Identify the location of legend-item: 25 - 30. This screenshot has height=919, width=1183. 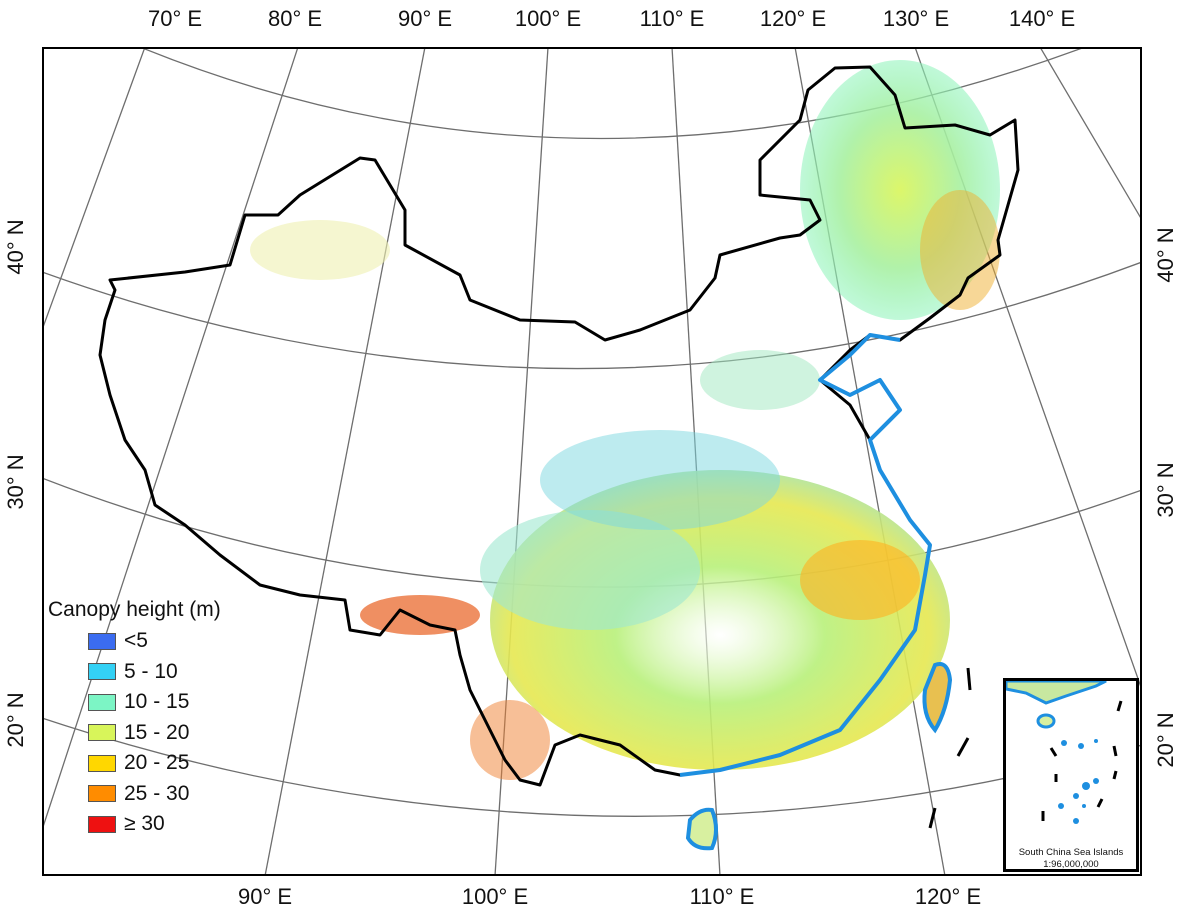
(154, 794).